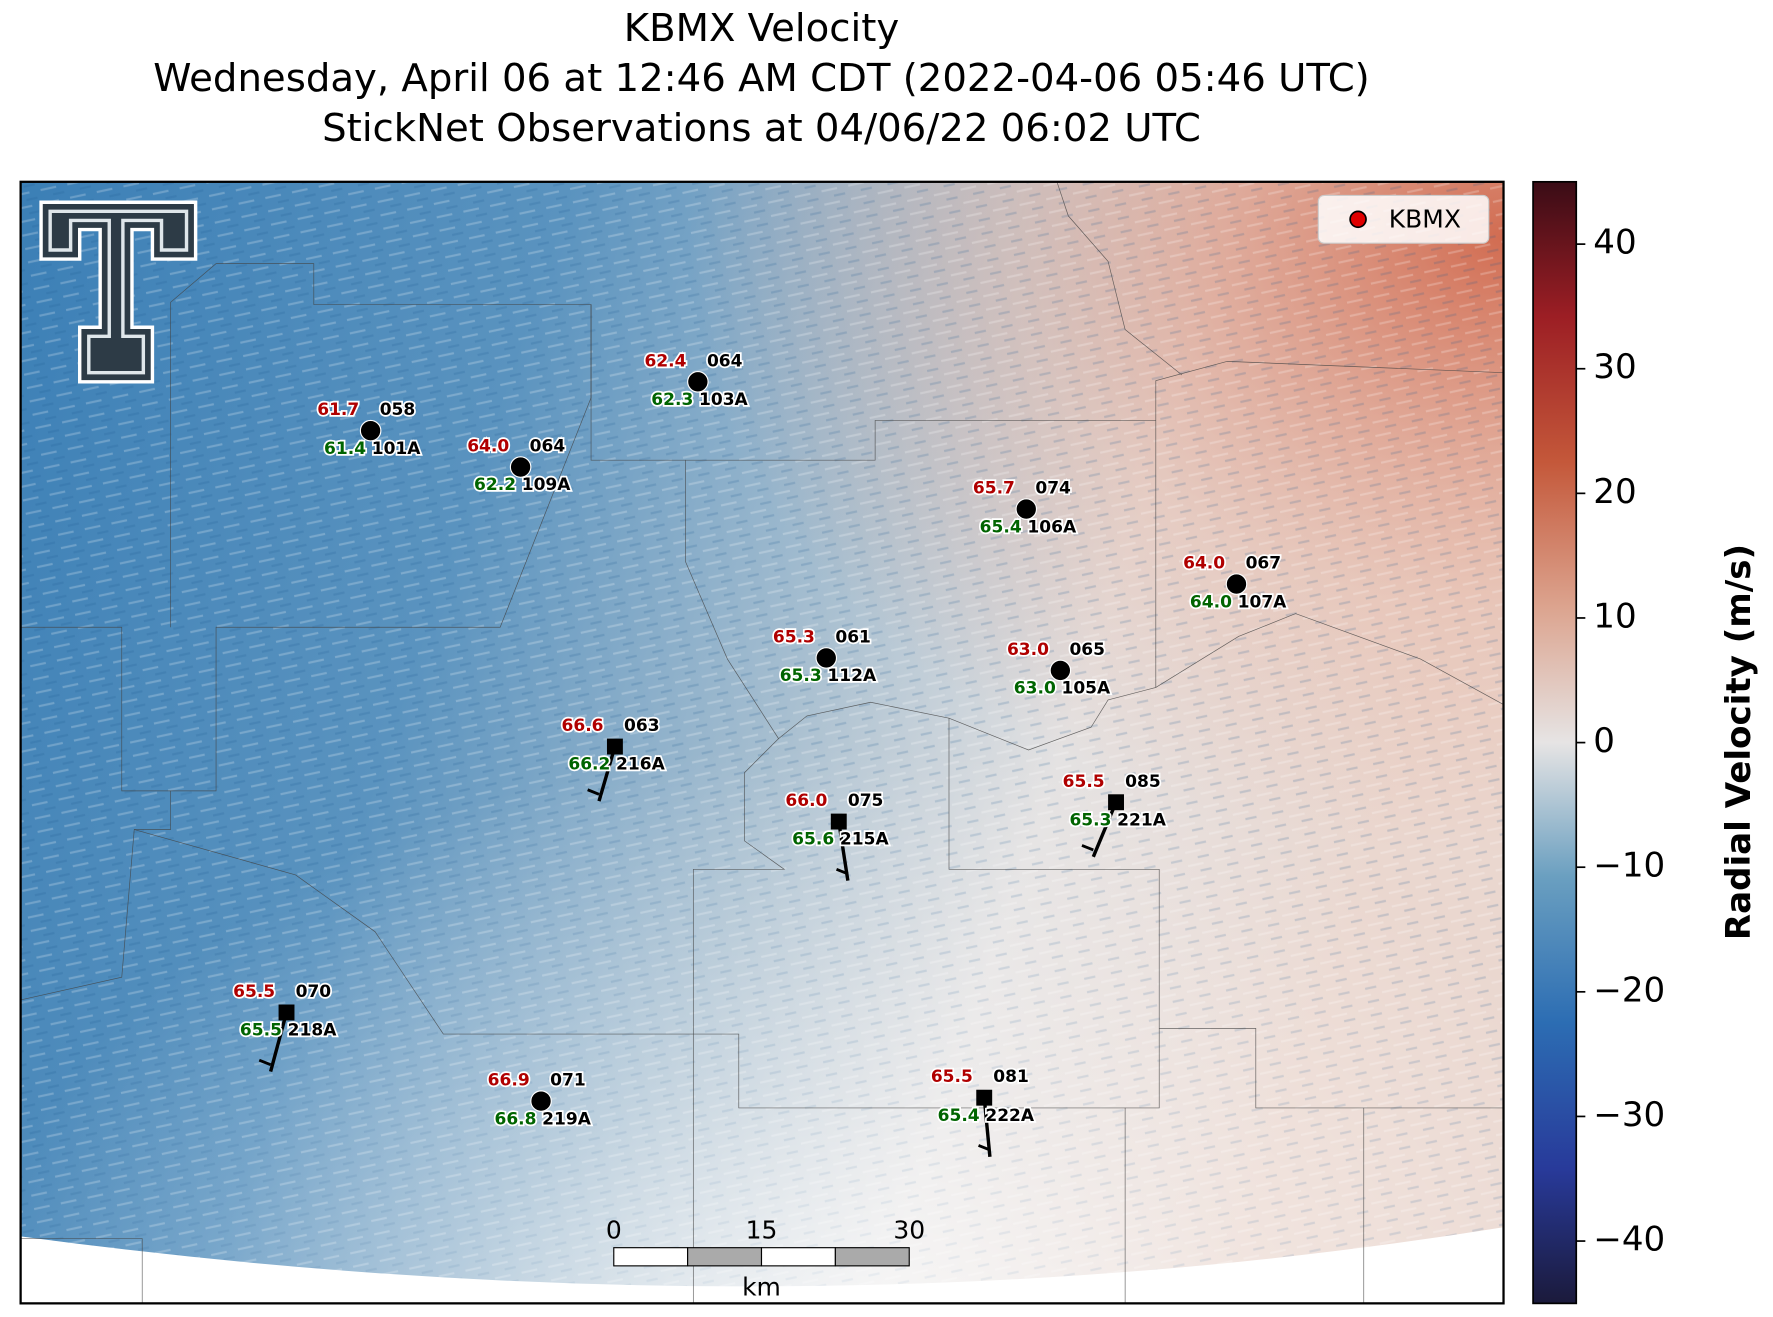 This screenshot has width=1773, height=1317. What do you see at coordinates (642, 726) in the screenshot?
I see `pressure: 063` at bounding box center [642, 726].